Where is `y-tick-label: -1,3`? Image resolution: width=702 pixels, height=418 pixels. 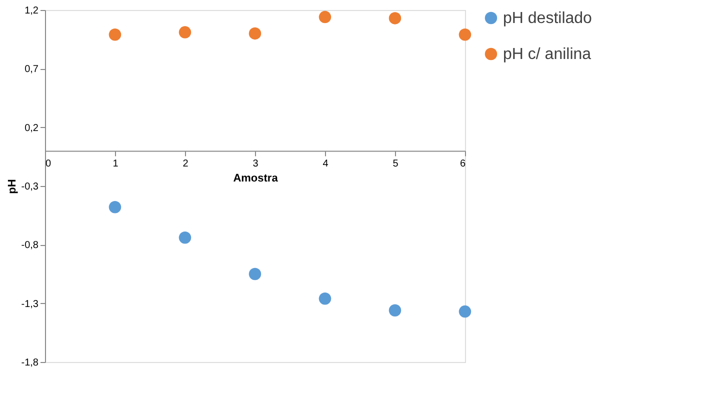 y-tick-label: -1,3 is located at coordinates (30, 304).